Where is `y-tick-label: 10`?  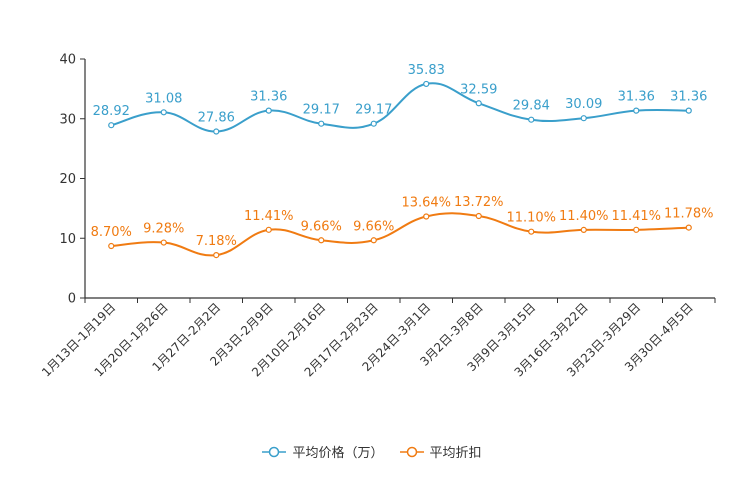 y-tick-label: 10 is located at coordinates (67, 239).